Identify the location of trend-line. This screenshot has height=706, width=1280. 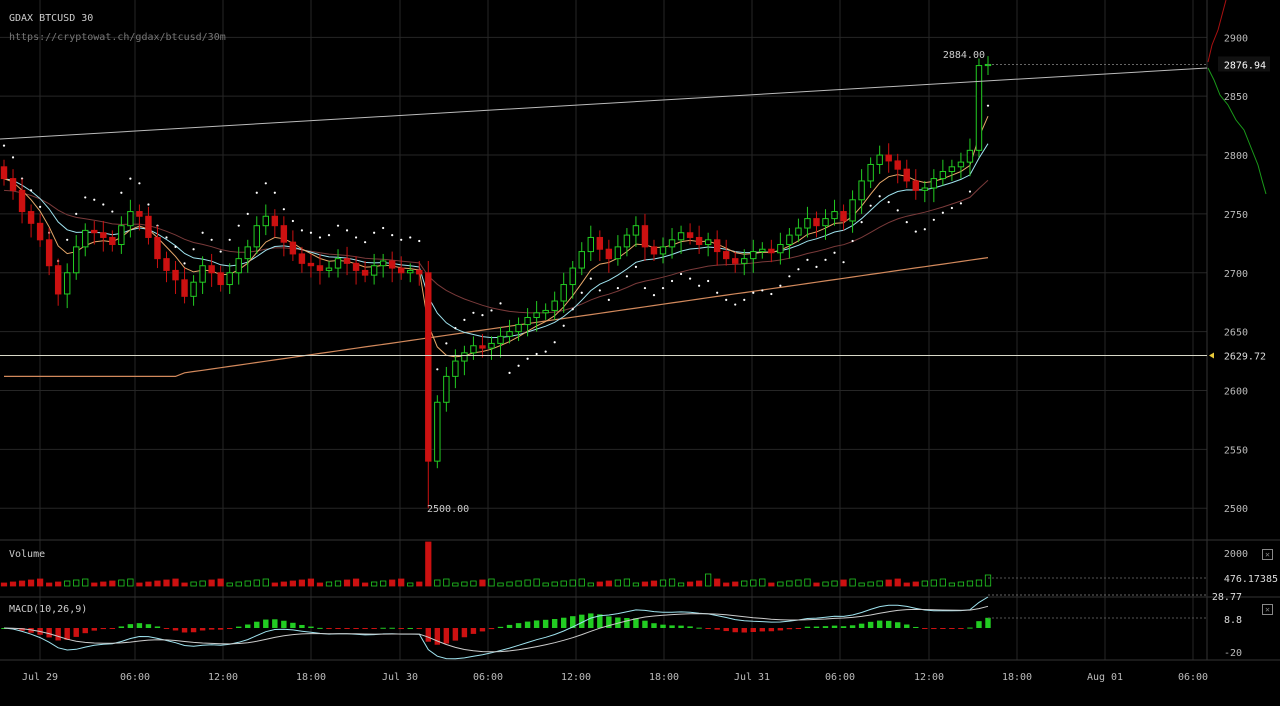
(604, 103).